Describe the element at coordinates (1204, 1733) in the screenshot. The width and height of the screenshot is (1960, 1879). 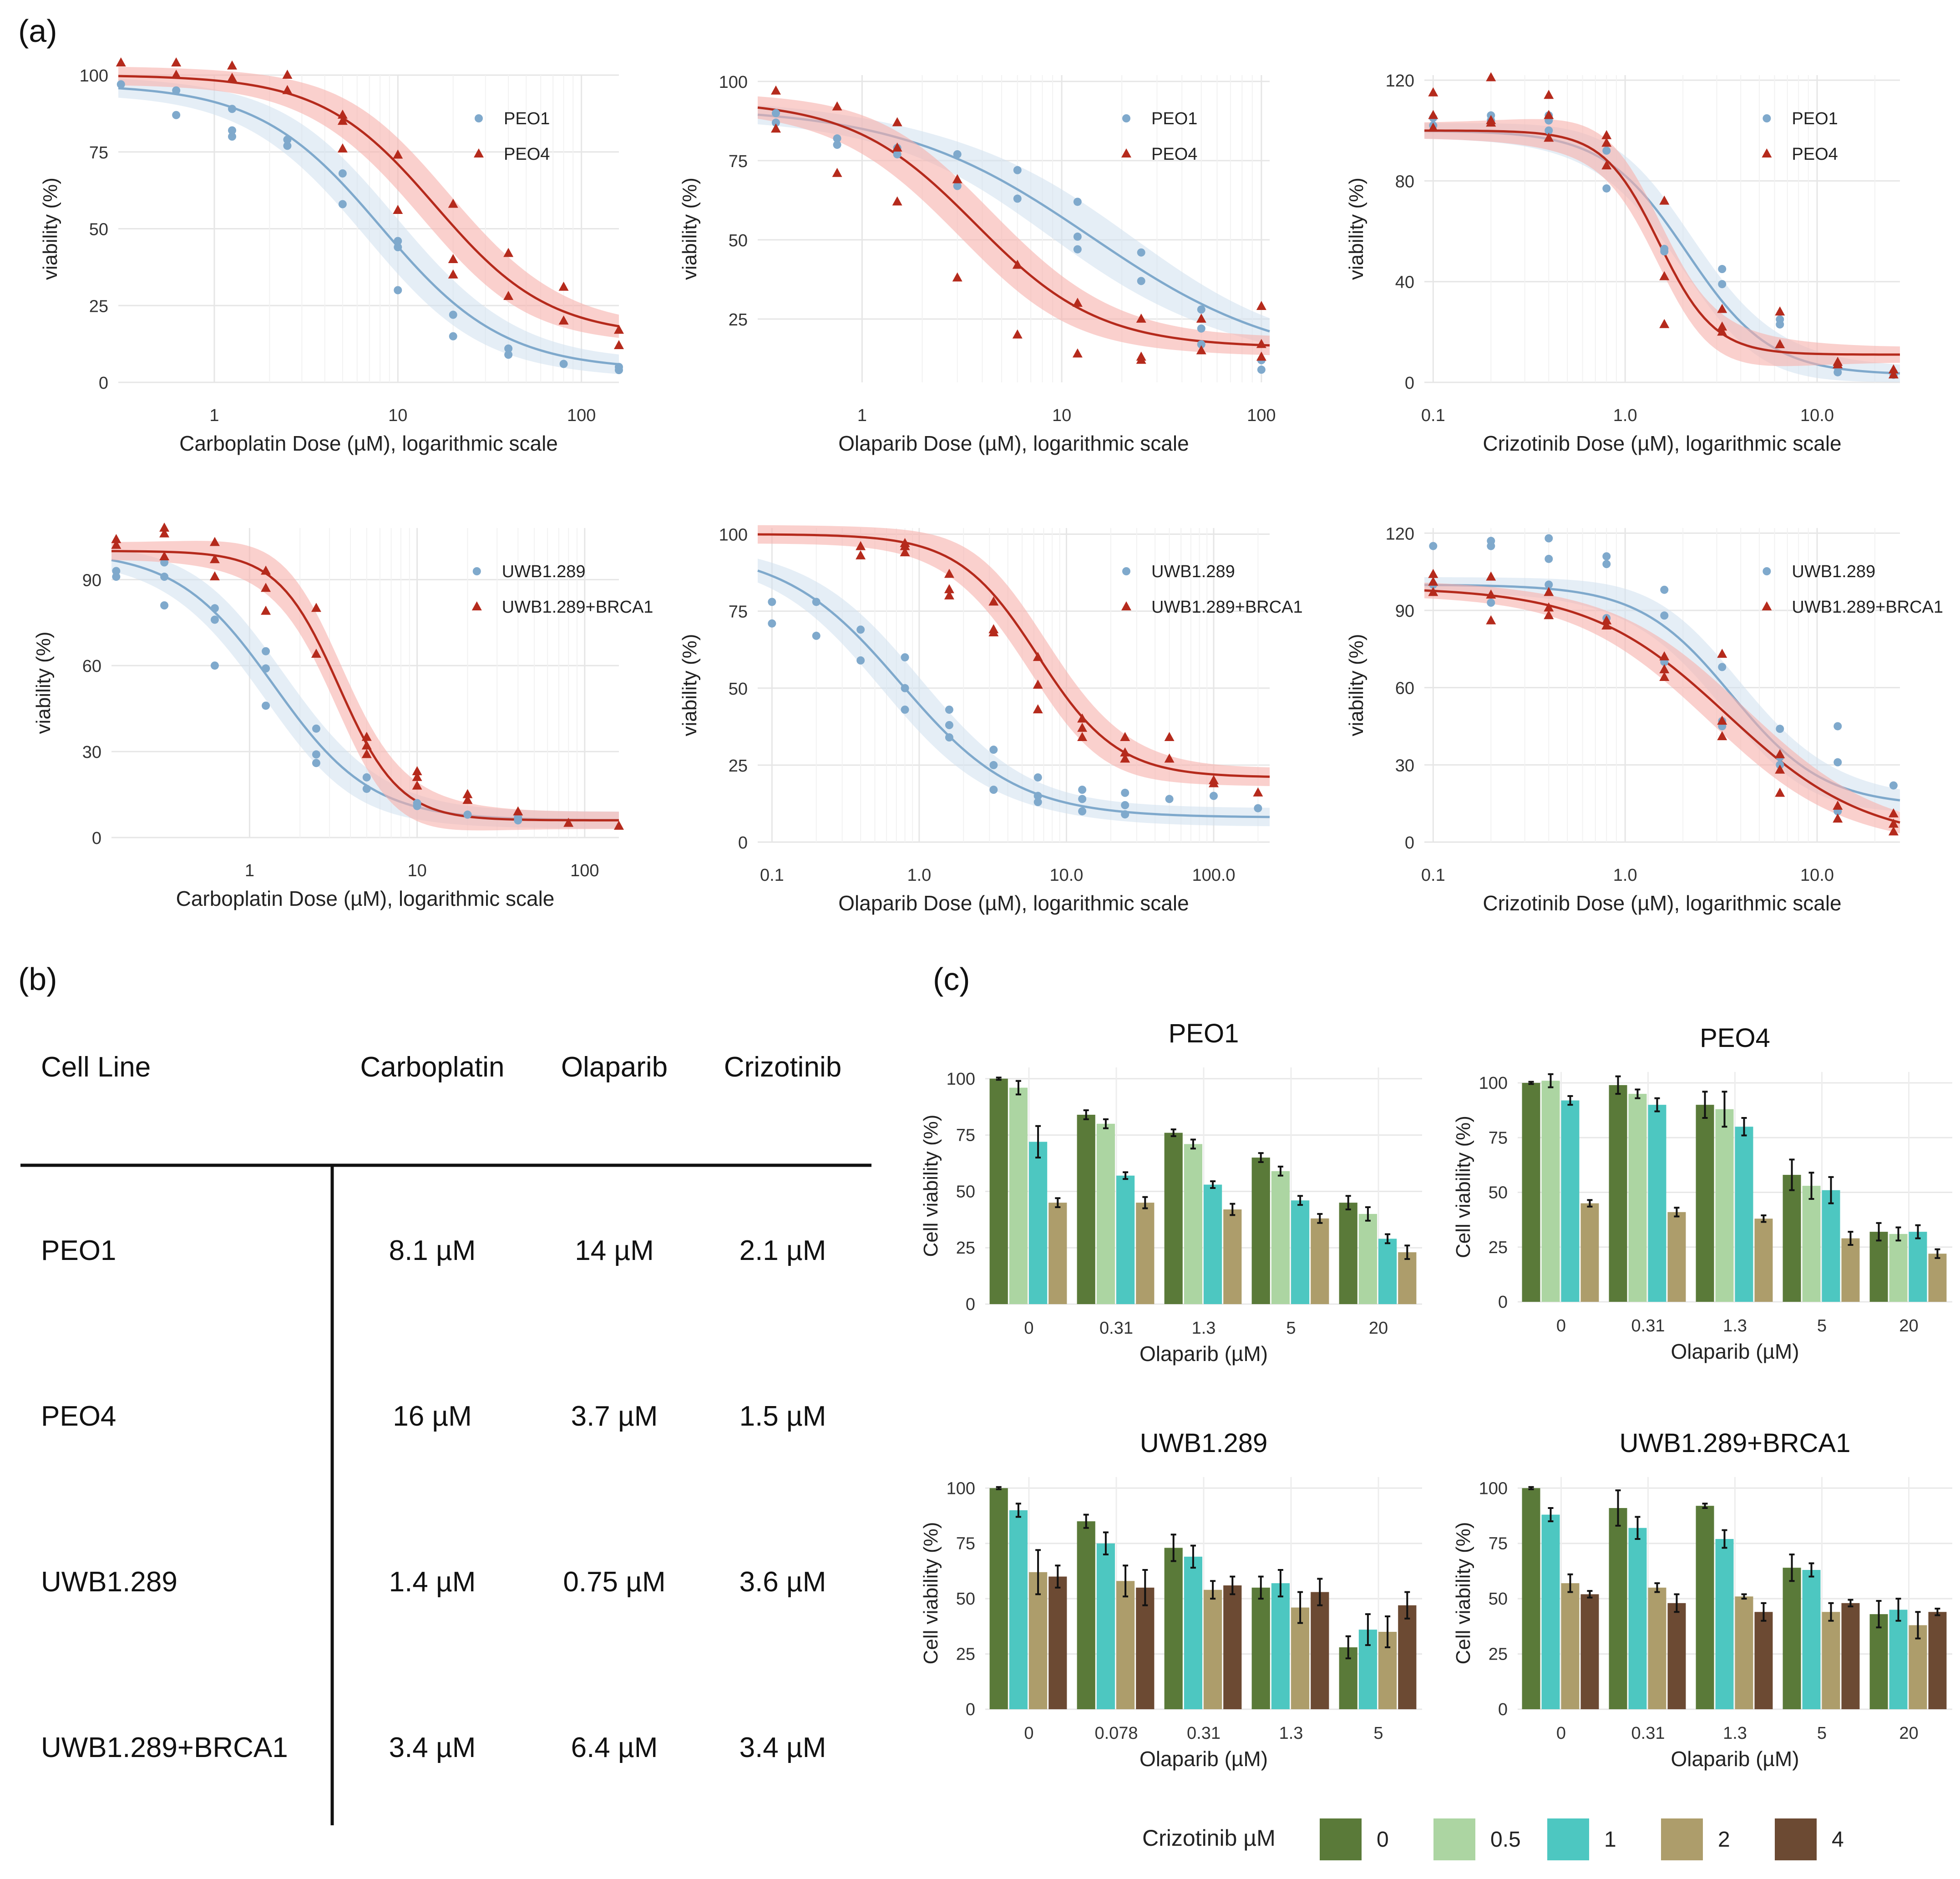
I see `x-tick-label: 0.31` at that location.